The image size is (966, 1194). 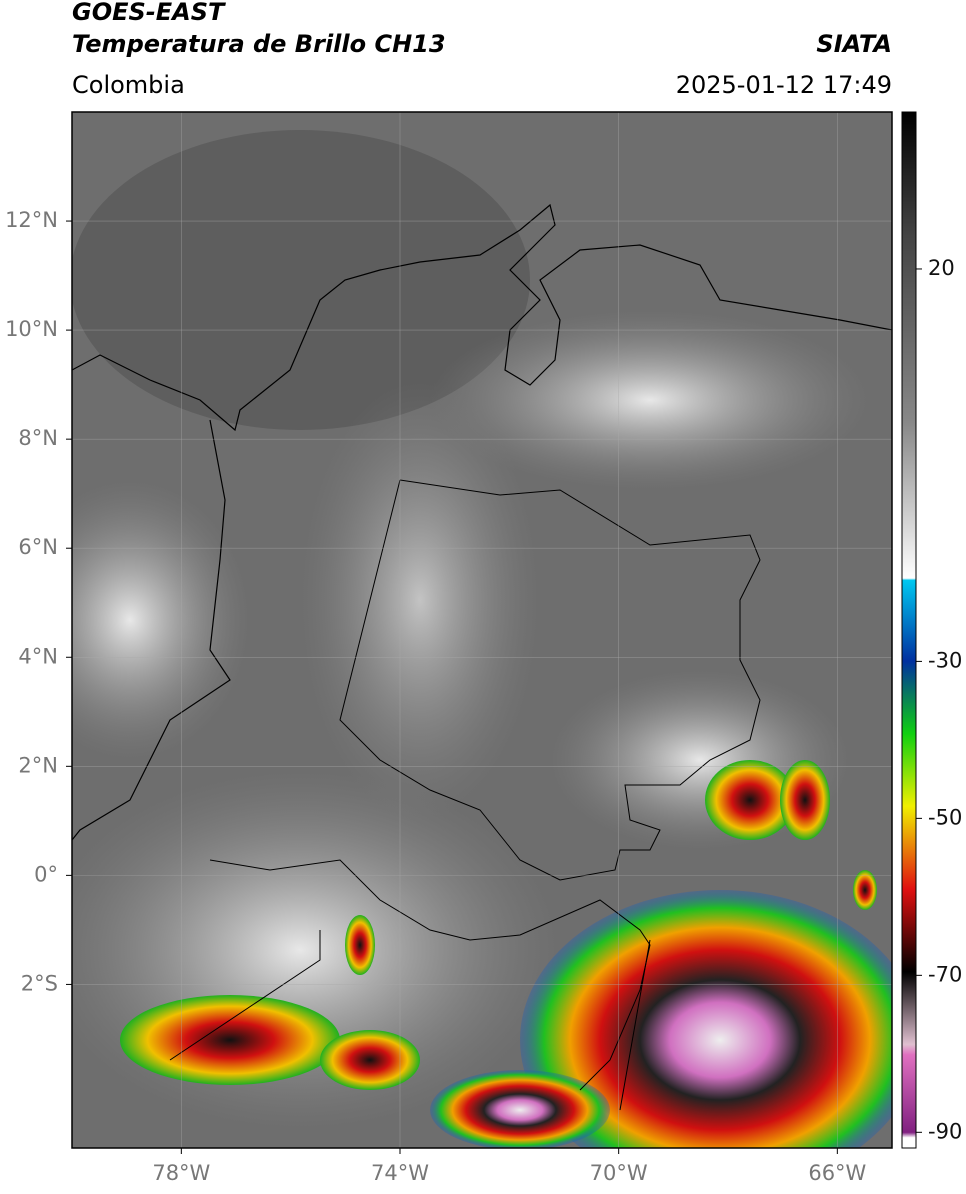 I want to click on lat-tick-label: 2°N, so click(x=38, y=765).